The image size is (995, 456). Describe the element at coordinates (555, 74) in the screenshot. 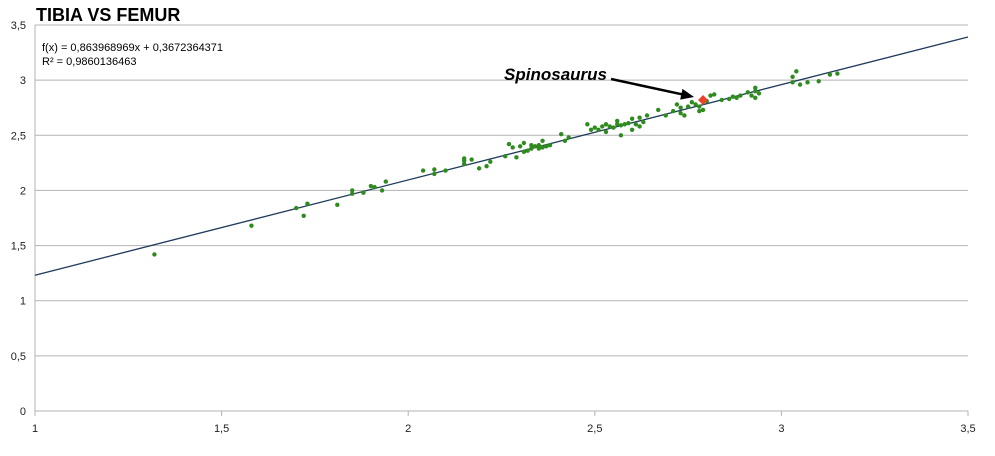

I see `callout-label: Spinosaurus` at that location.